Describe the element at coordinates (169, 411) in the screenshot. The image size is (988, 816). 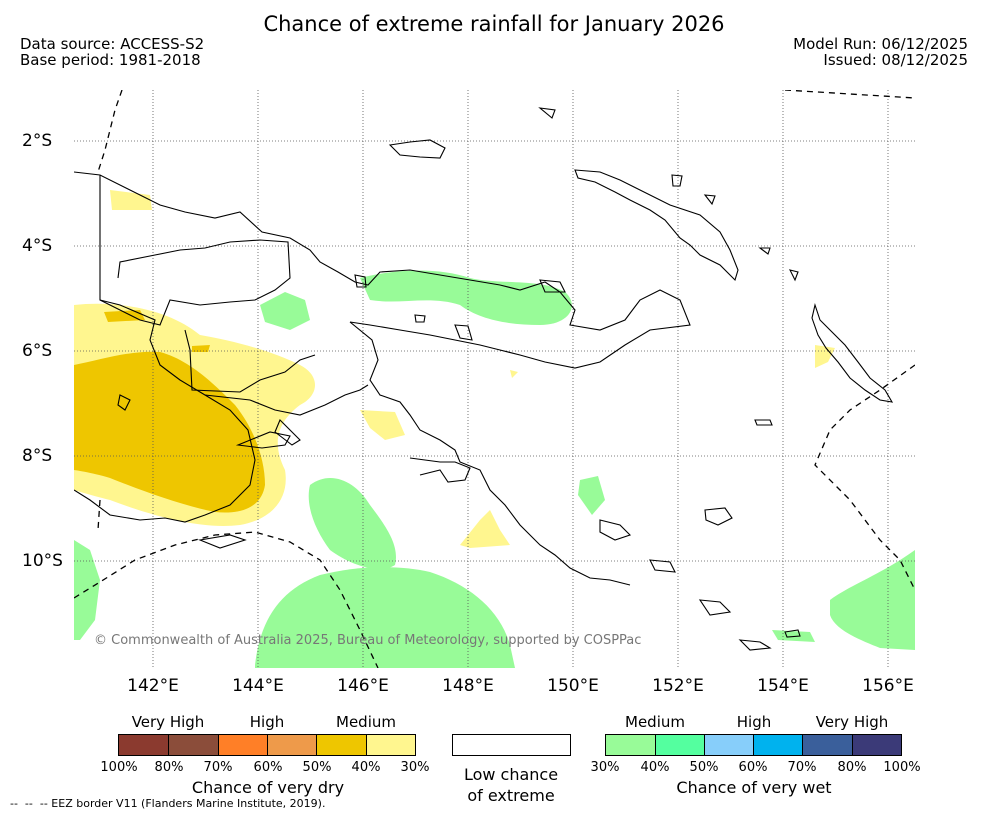
I see `dry-medium-region` at that location.